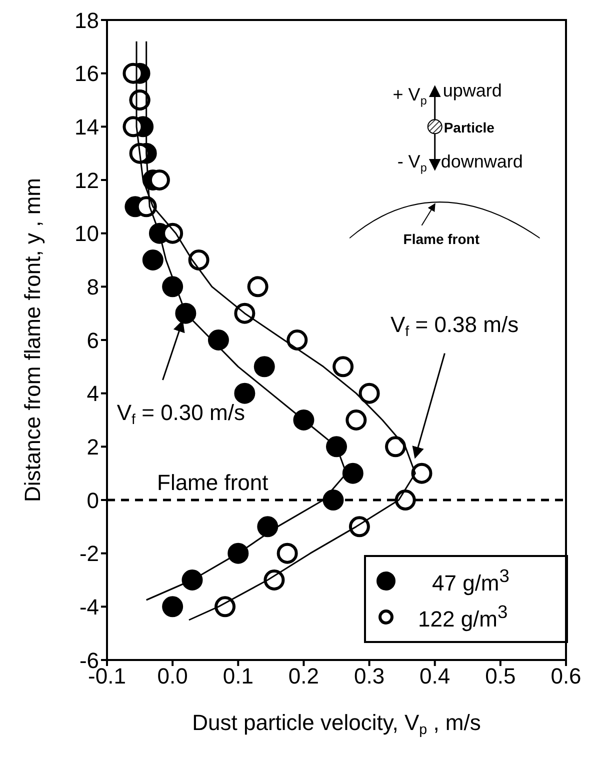  Describe the element at coordinates (89, 607) in the screenshot. I see `y-tick-label: -4` at that location.